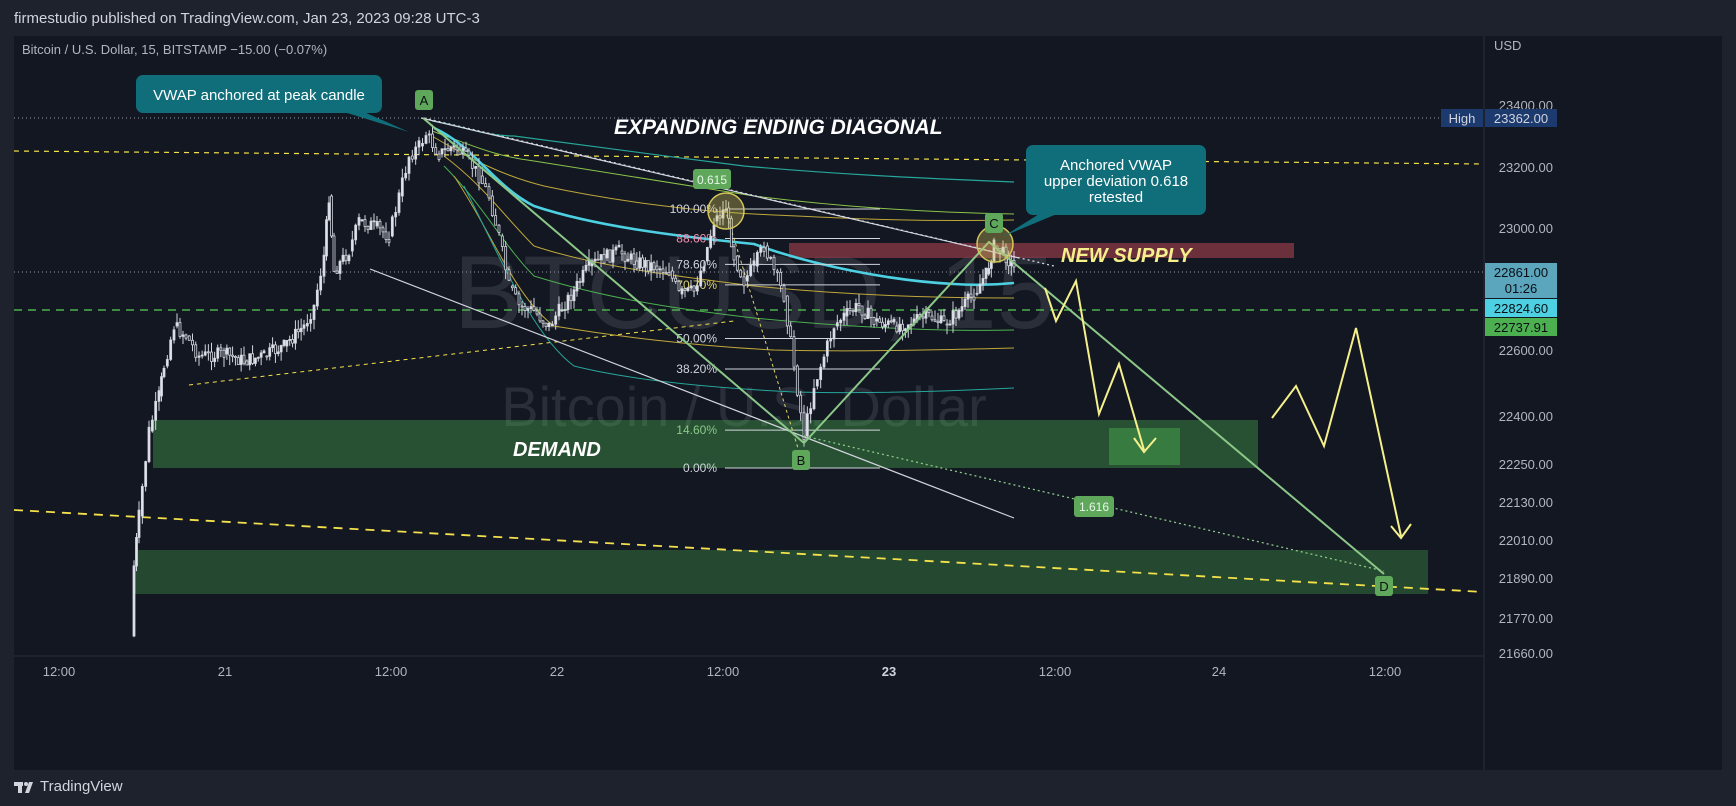 The image size is (1736, 806). What do you see at coordinates (696, 430) in the screenshot?
I see `fib-level-label: 14.60%` at bounding box center [696, 430].